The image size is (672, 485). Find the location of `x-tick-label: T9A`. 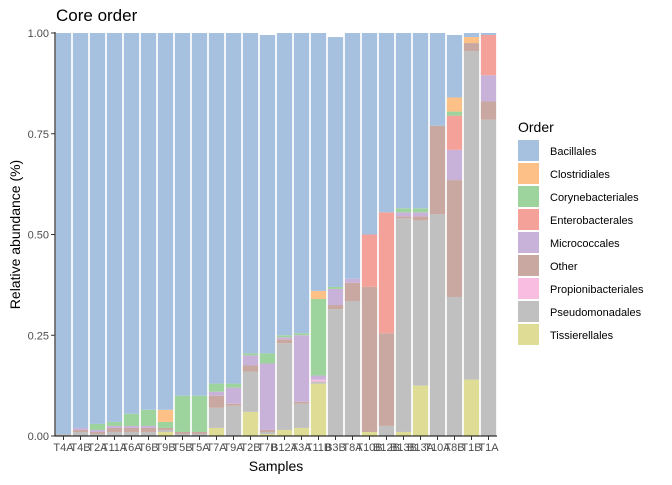

x-tick-label: T9A is located at coordinates (233, 448).